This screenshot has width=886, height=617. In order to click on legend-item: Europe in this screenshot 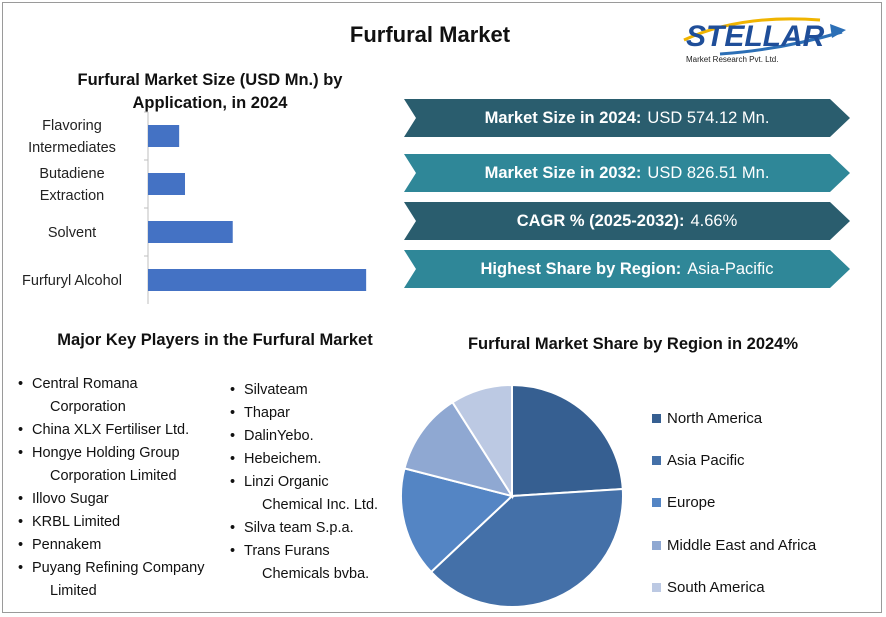, I will do `click(734, 503)`.